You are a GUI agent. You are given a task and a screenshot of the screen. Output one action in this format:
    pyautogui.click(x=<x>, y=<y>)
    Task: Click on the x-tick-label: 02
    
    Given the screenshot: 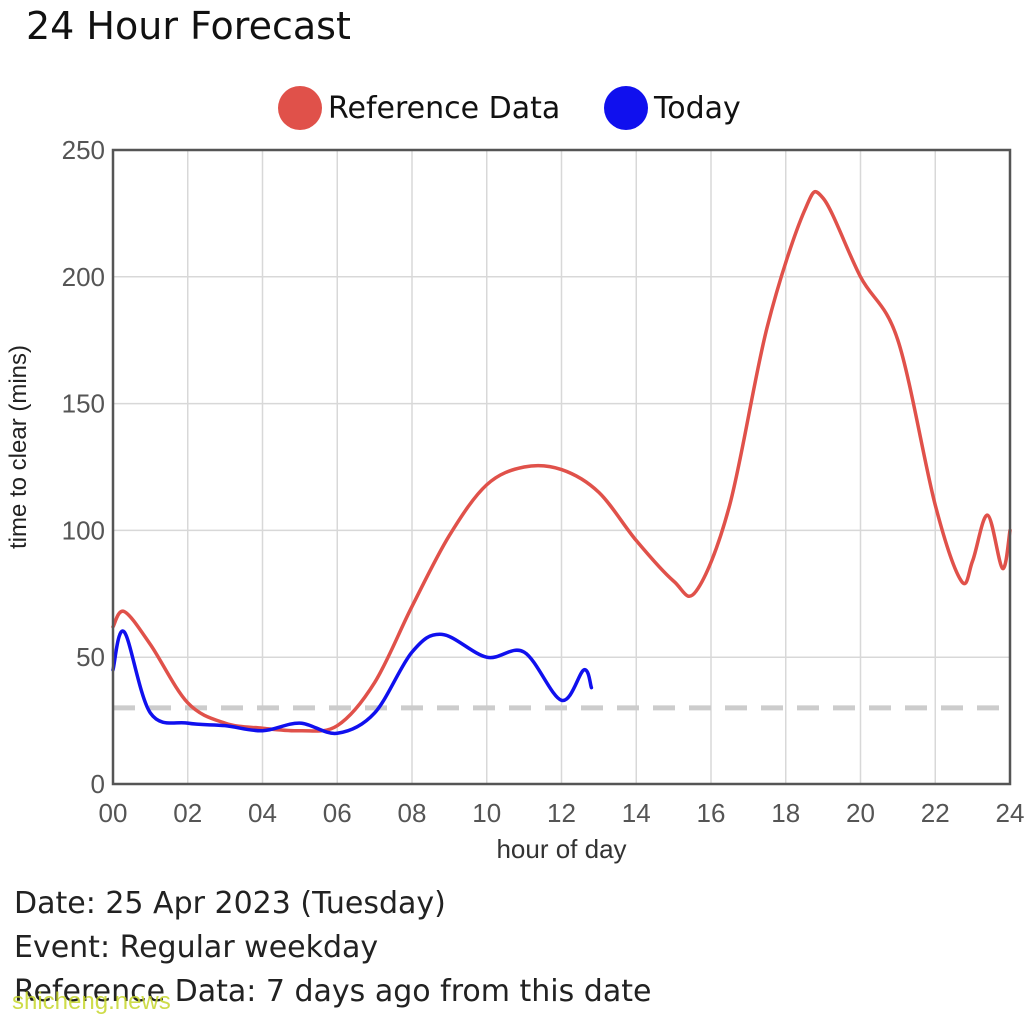 What is the action you would take?
    pyautogui.click(x=187, y=813)
    